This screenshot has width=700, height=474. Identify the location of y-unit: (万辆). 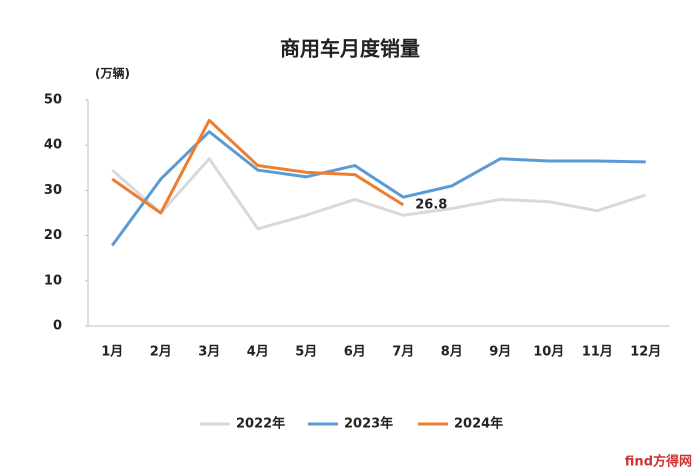
(112, 73).